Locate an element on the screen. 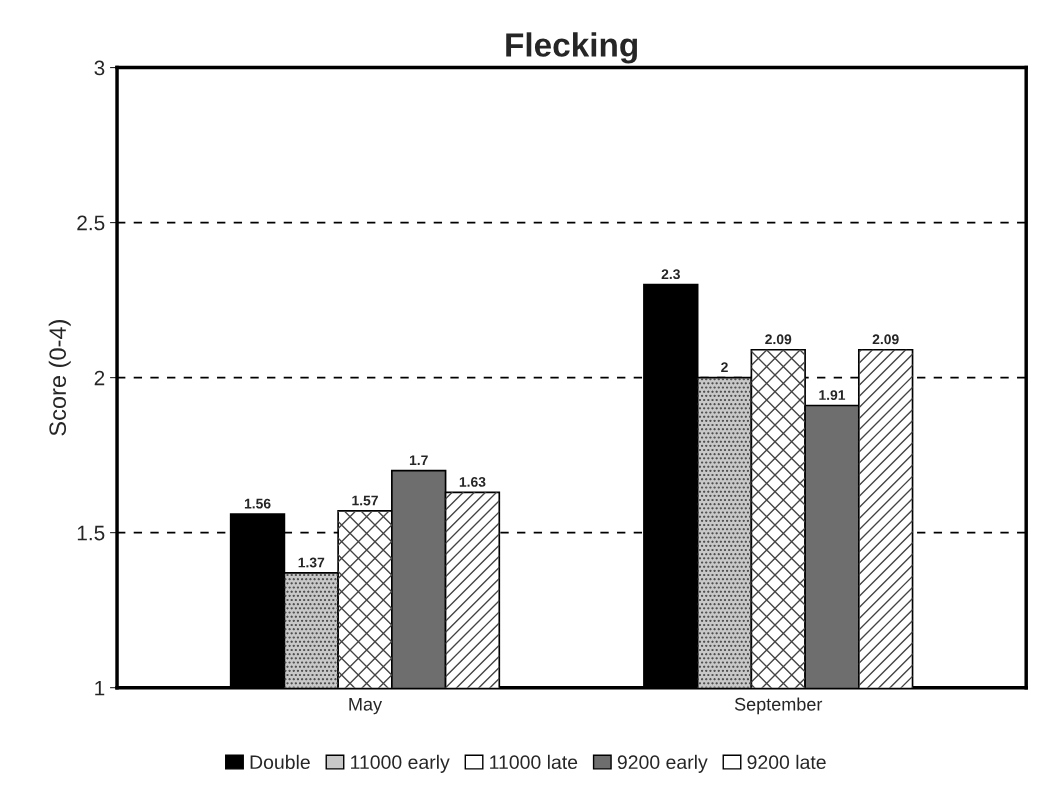  data-label: 1.56 is located at coordinates (257, 503).